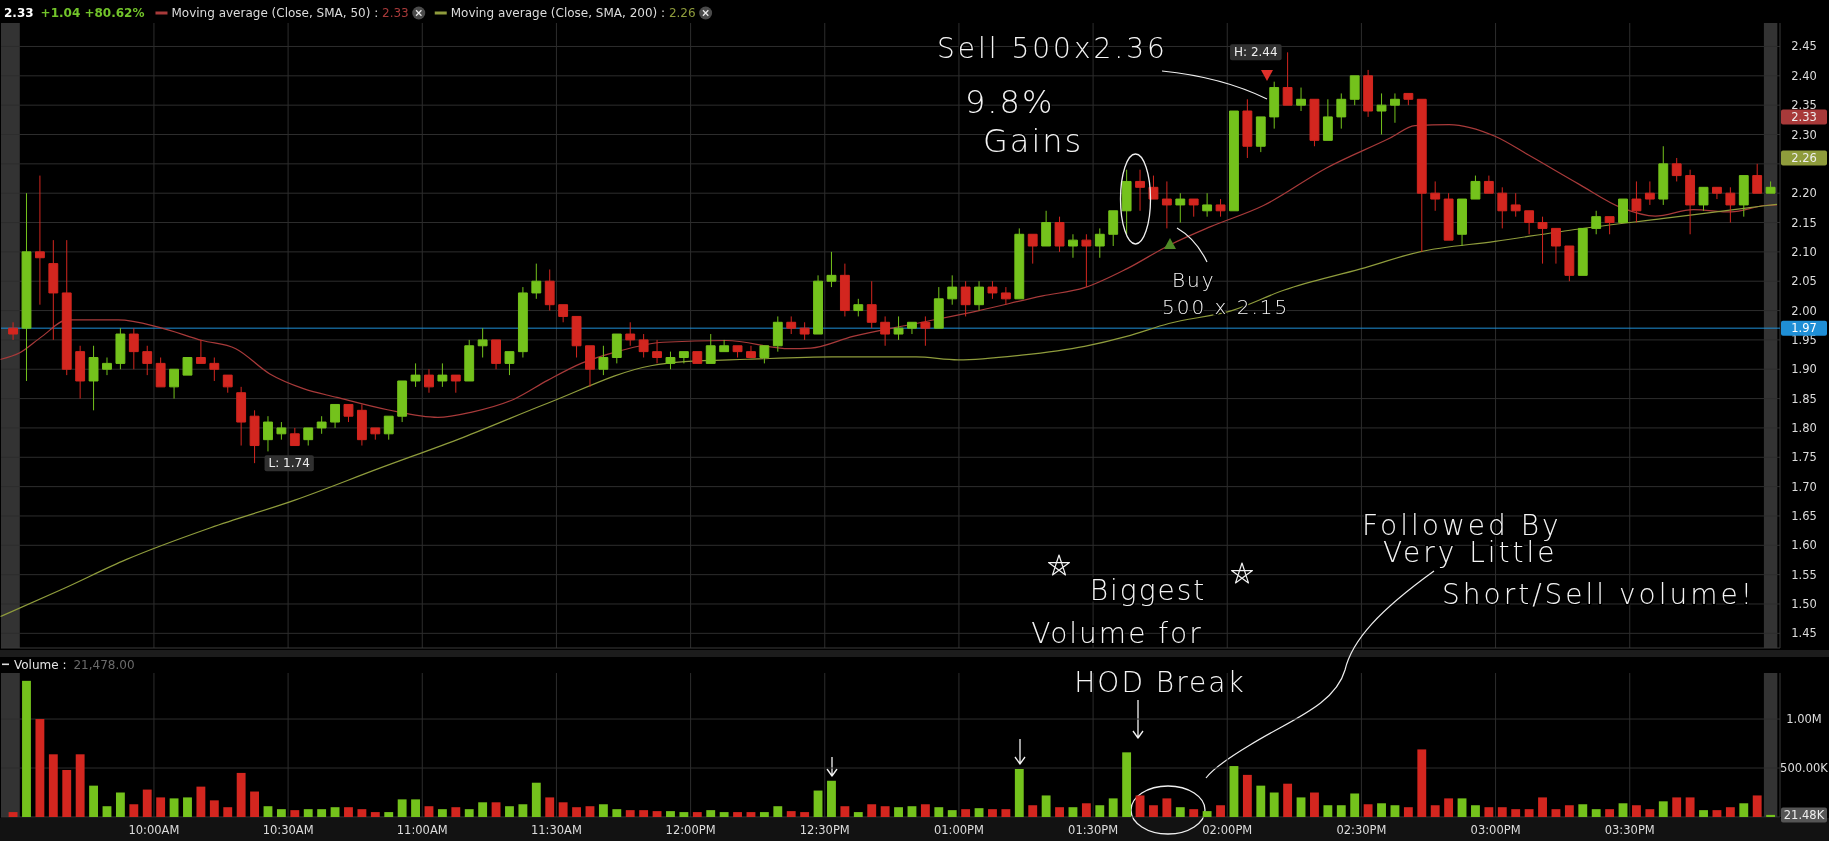 The height and width of the screenshot is (841, 1829). Describe the element at coordinates (1558, 560) in the screenshot. I see `annotation: Followed By Very Little Short/Sell volume!` at that location.